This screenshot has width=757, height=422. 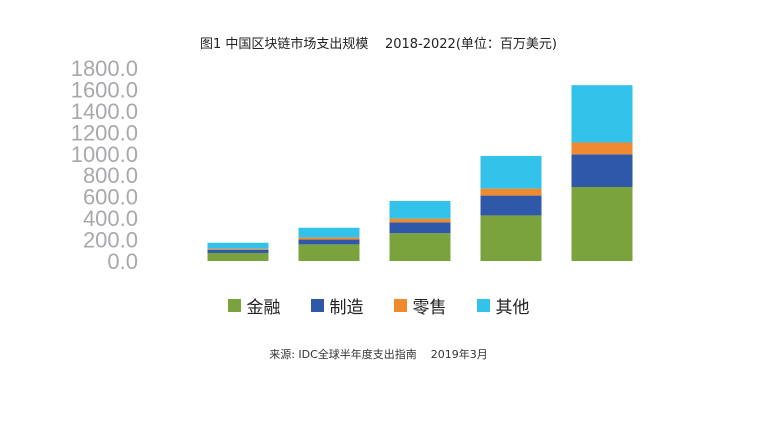 I want to click on legend-label: 金融, so click(x=263, y=308).